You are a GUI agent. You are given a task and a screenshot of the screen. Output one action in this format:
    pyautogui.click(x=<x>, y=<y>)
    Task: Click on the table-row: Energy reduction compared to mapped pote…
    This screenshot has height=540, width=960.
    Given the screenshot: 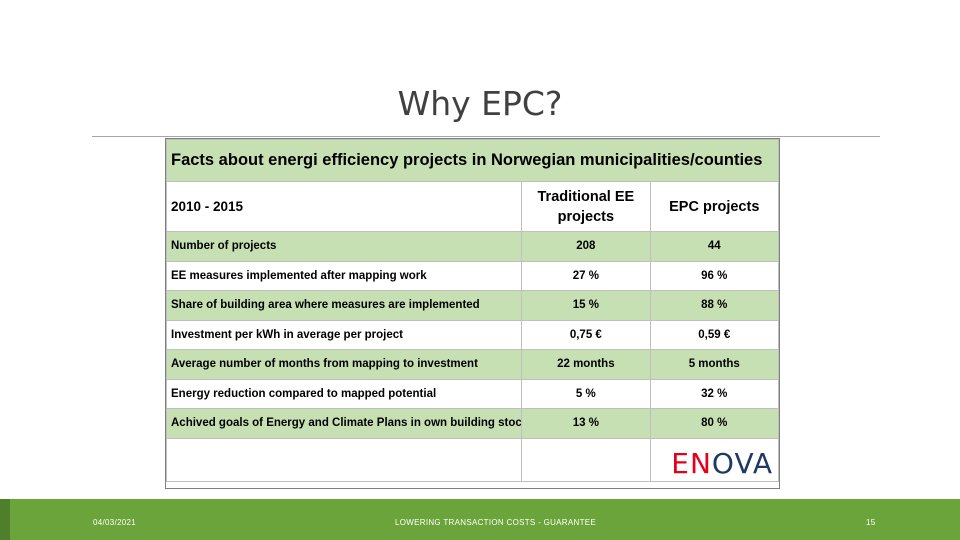 What is the action you would take?
    pyautogui.click(x=472, y=393)
    